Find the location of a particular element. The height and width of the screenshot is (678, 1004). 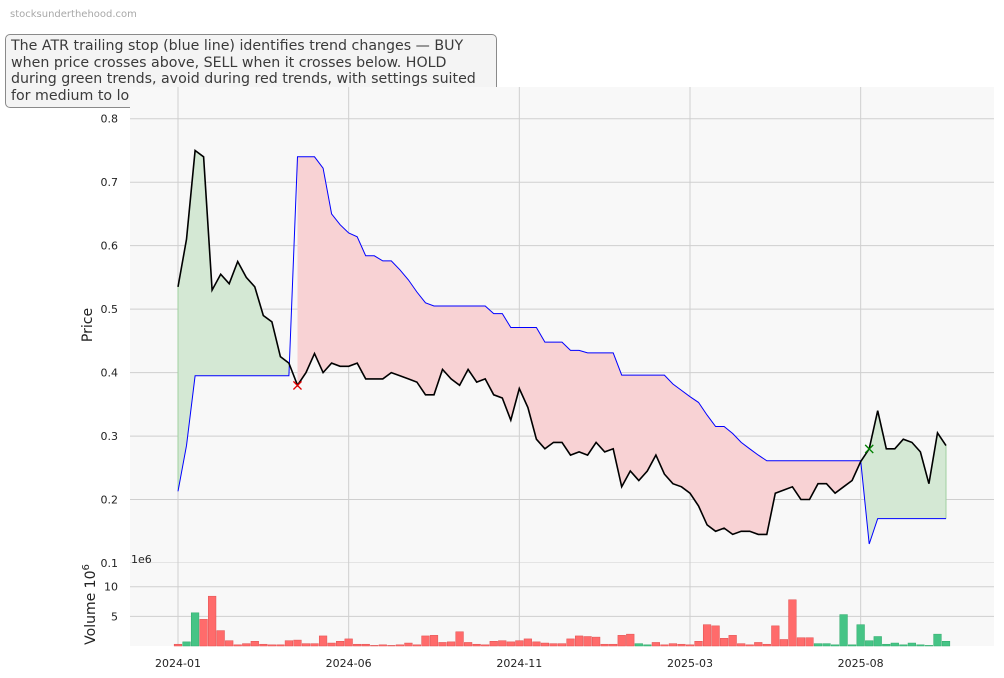

volume-offset-text: 1e6 is located at coordinates (141, 559).